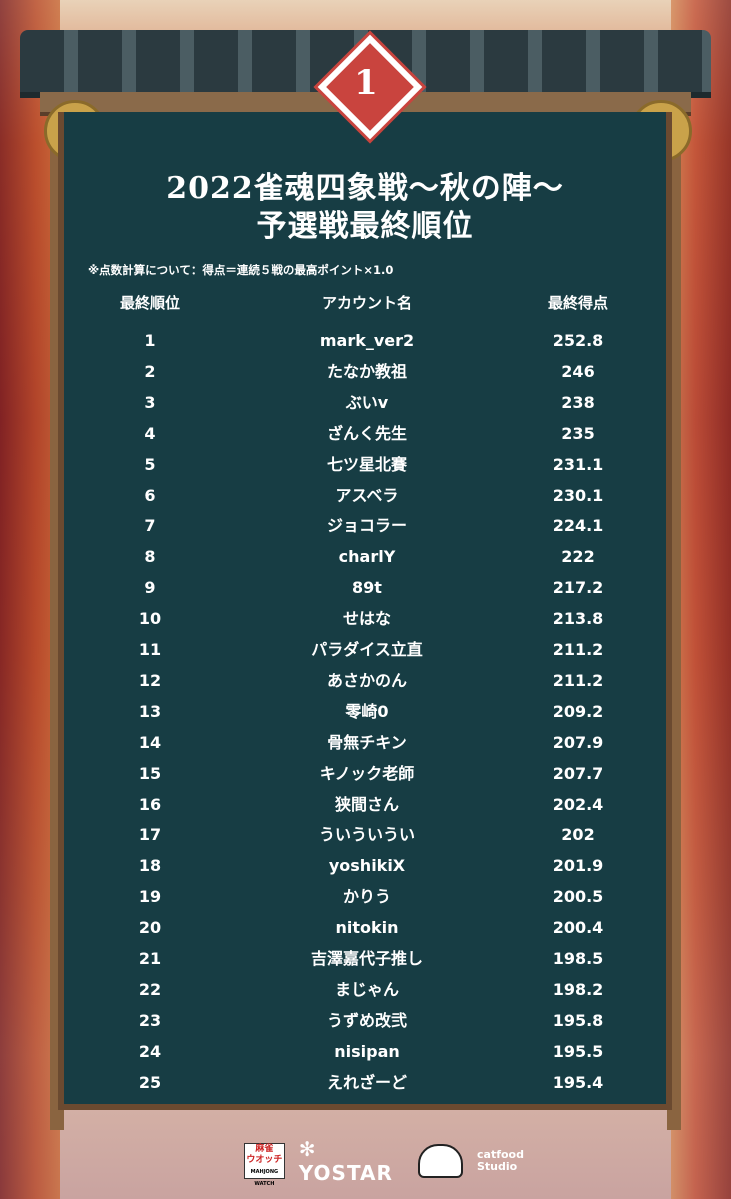 The width and height of the screenshot is (731, 1199). What do you see at coordinates (578, 402) in the screenshot?
I see `score-cell: 238` at bounding box center [578, 402].